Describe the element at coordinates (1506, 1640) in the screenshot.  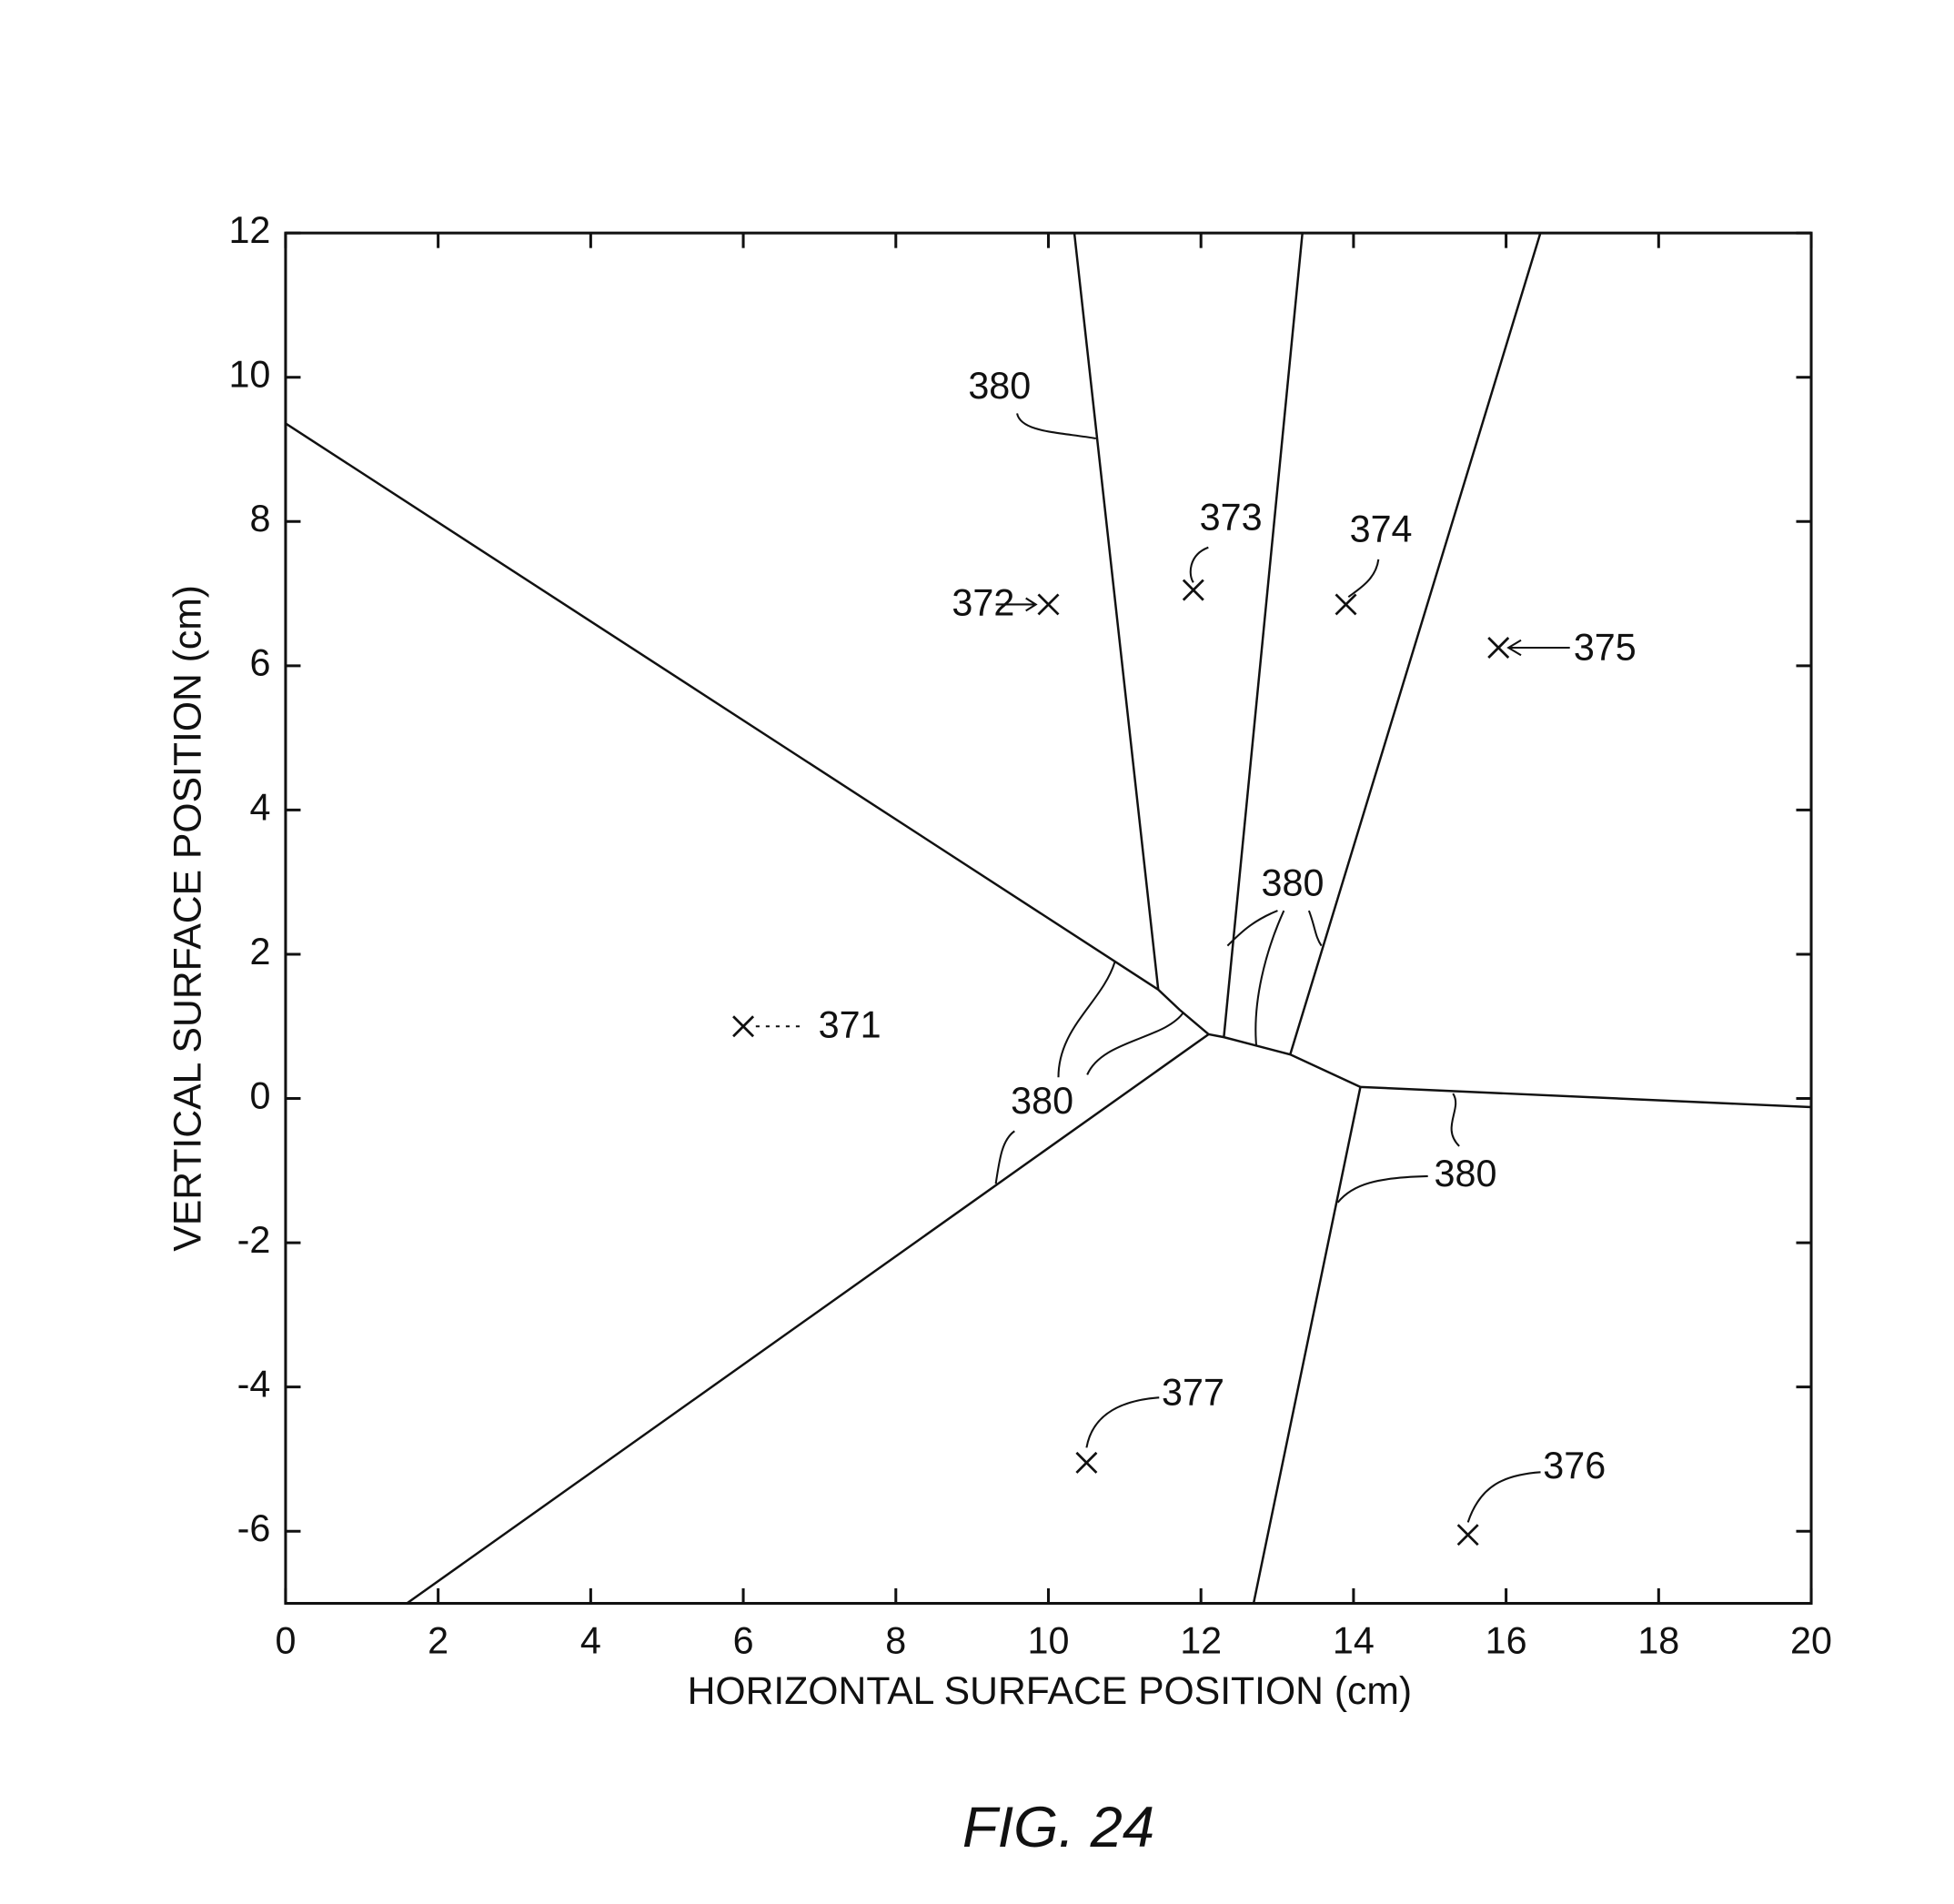
I see `x-tick-label: 16` at that location.